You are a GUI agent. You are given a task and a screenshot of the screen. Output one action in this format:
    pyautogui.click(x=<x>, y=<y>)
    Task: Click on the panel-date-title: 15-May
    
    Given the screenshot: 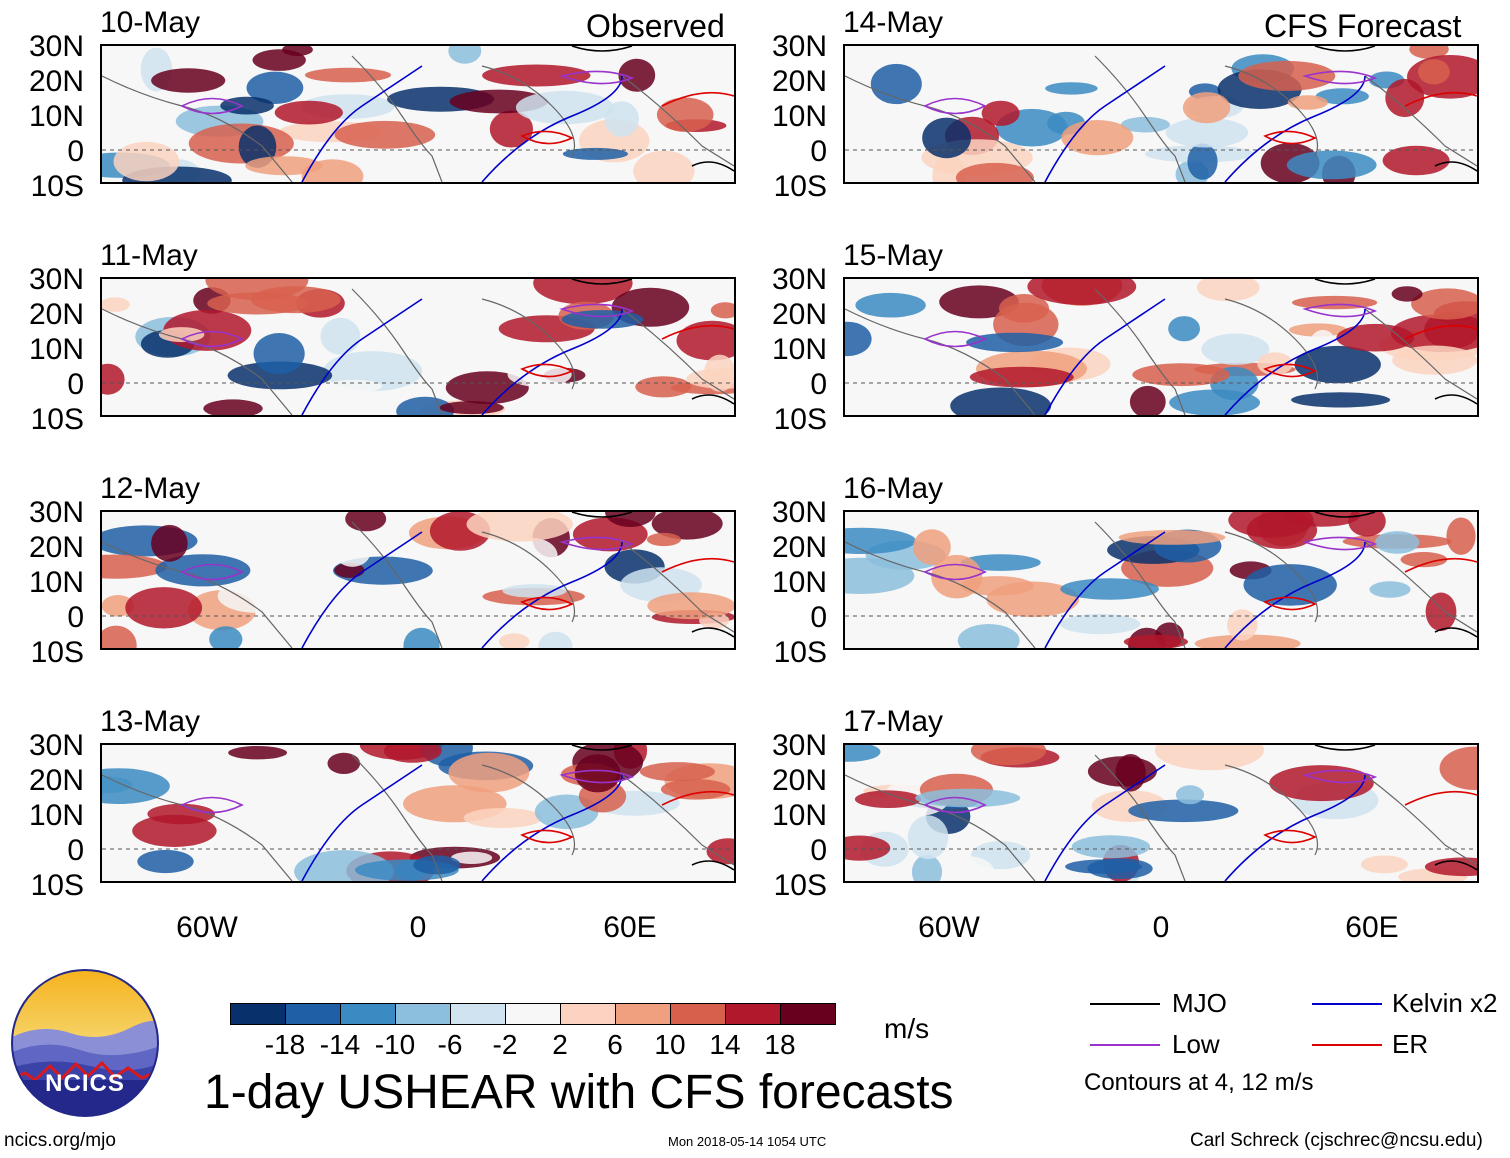 What is the action you would take?
    pyautogui.click(x=893, y=255)
    